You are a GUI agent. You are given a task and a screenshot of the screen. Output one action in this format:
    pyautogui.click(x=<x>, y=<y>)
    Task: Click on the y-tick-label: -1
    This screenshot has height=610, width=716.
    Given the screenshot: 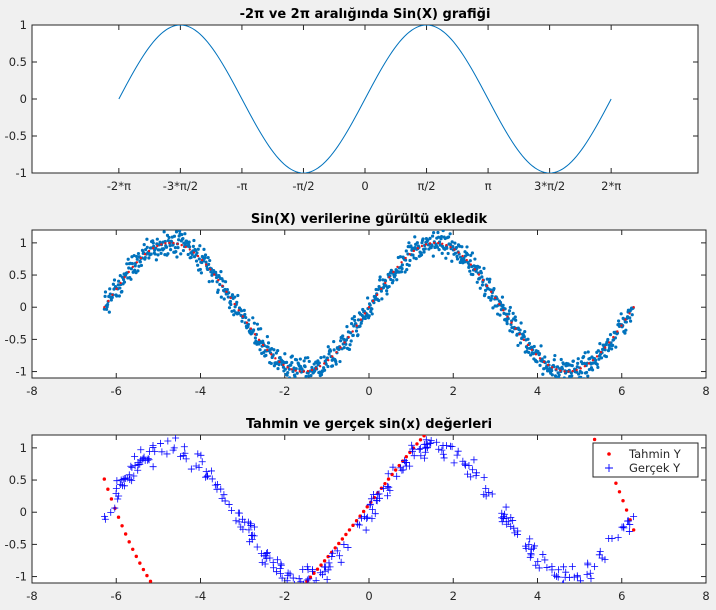 What is the action you would take?
    pyautogui.click(x=21, y=577)
    